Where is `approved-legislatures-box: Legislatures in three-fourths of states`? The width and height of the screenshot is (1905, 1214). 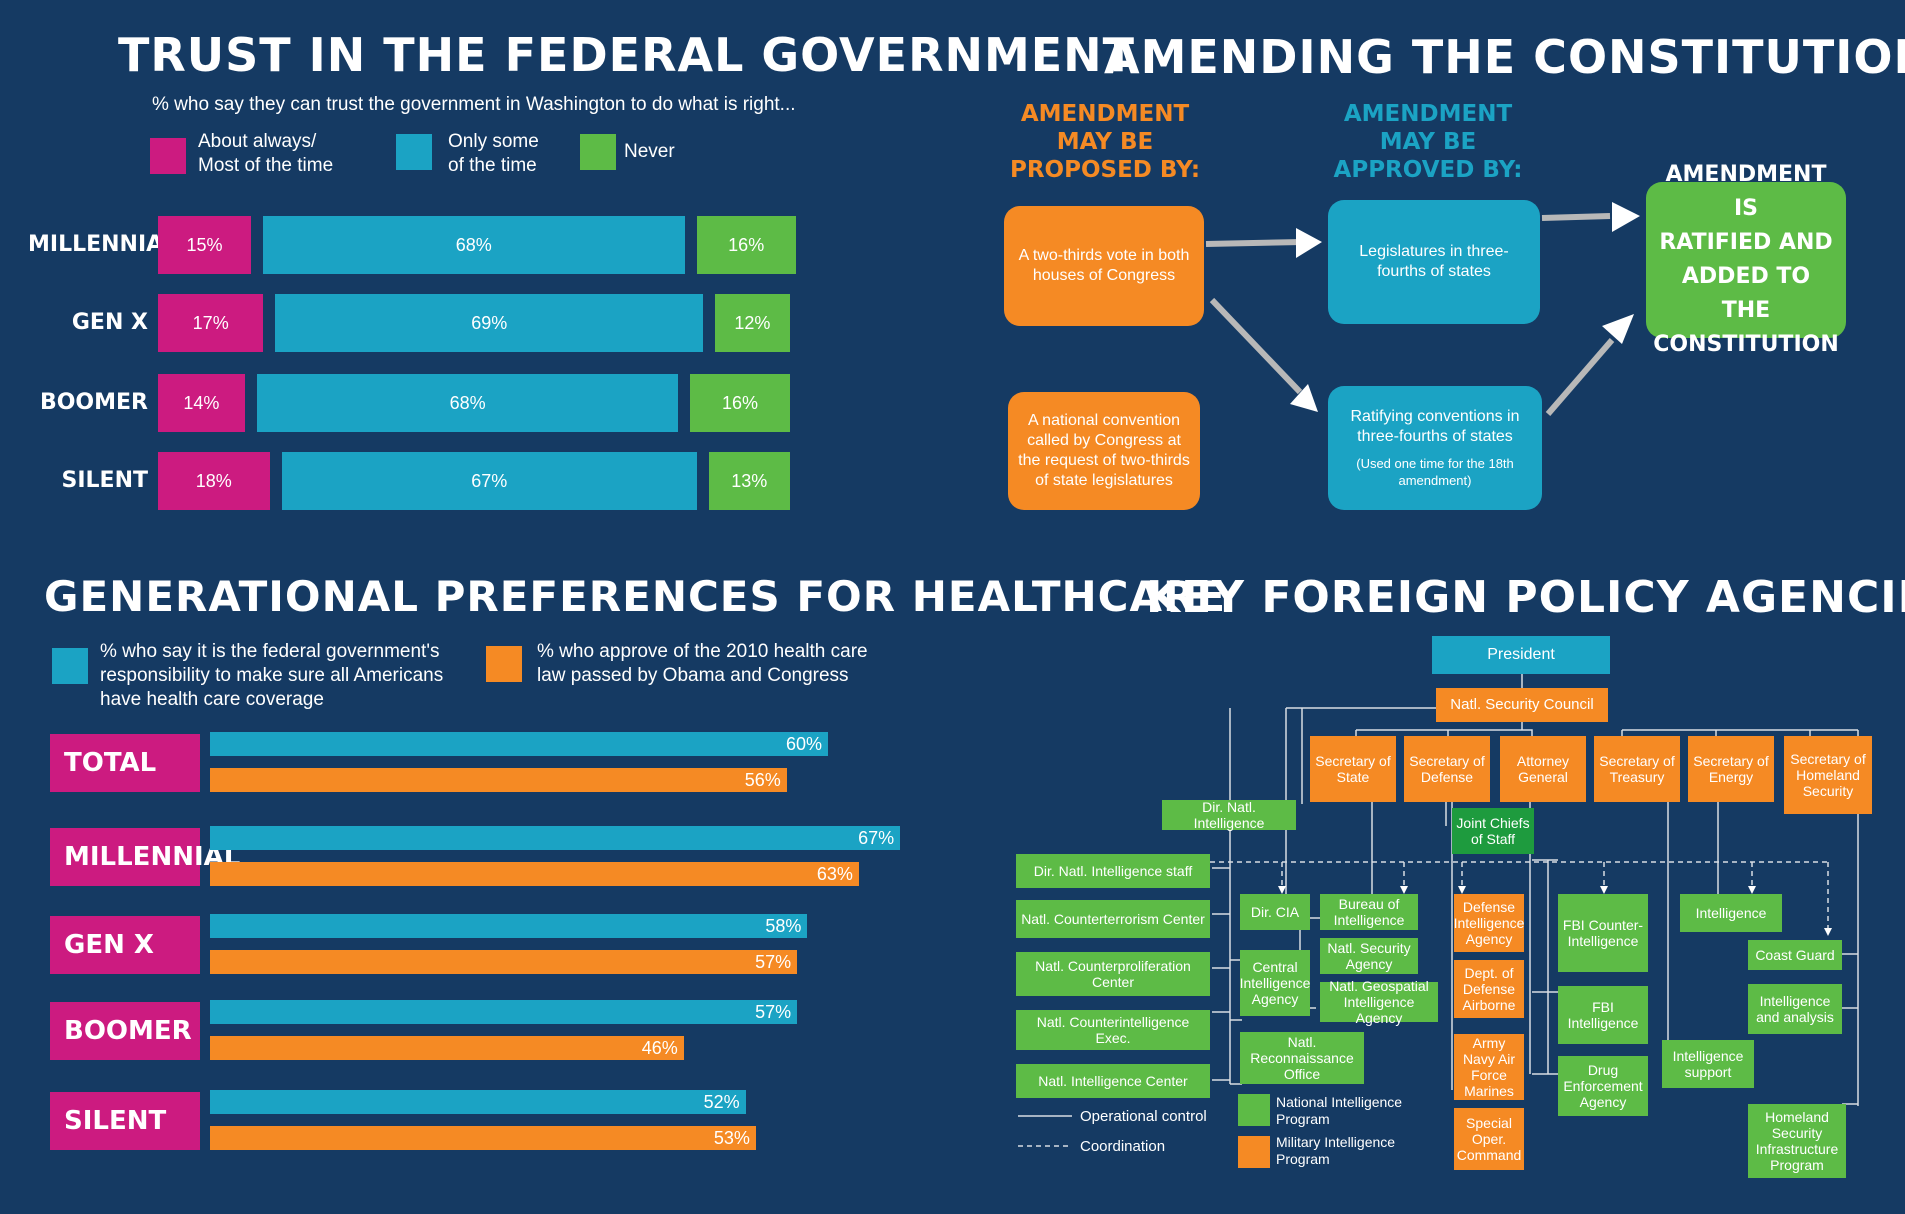
approved-legislatures-box: Legislatures in three-fourths of states is located at coordinates (1434, 262).